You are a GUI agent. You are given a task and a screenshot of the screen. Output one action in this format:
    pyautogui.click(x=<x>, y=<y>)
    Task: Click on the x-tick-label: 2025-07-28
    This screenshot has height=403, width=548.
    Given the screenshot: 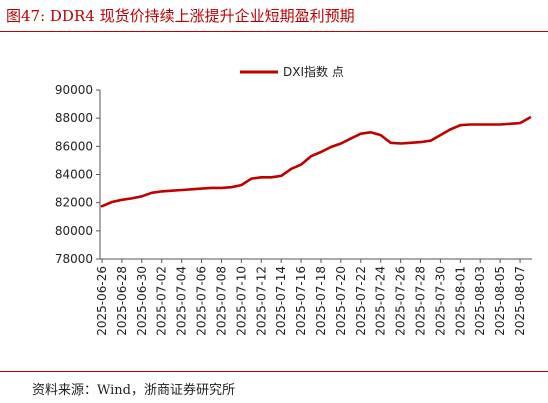 What is the action you would take?
    pyautogui.click(x=421, y=301)
    